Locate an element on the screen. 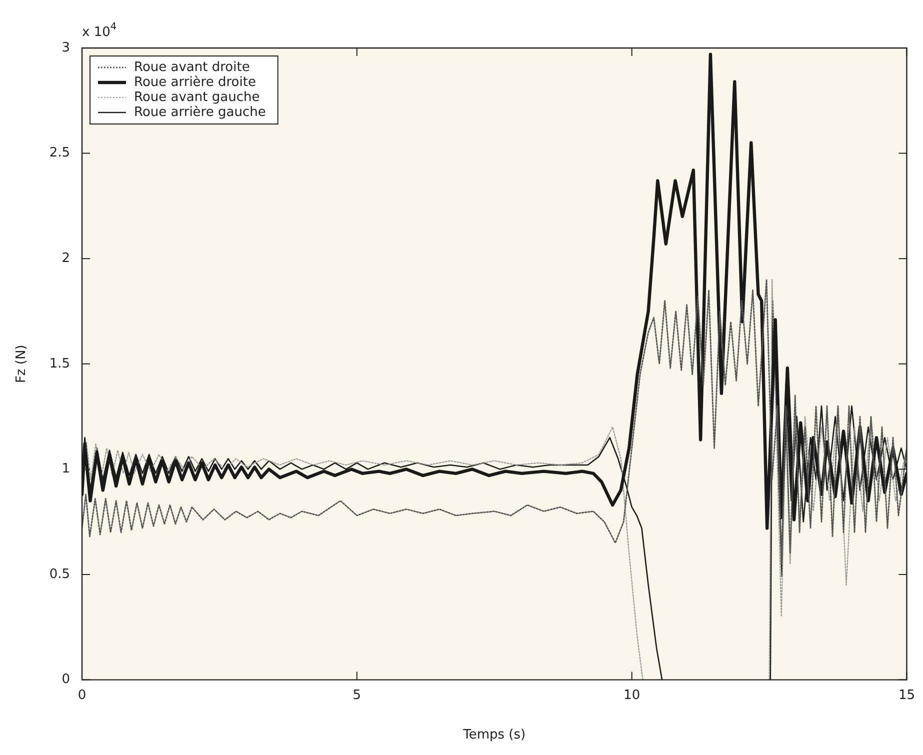 The height and width of the screenshot is (755, 923). legend-label: Roue arrière droite is located at coordinates (195, 82).